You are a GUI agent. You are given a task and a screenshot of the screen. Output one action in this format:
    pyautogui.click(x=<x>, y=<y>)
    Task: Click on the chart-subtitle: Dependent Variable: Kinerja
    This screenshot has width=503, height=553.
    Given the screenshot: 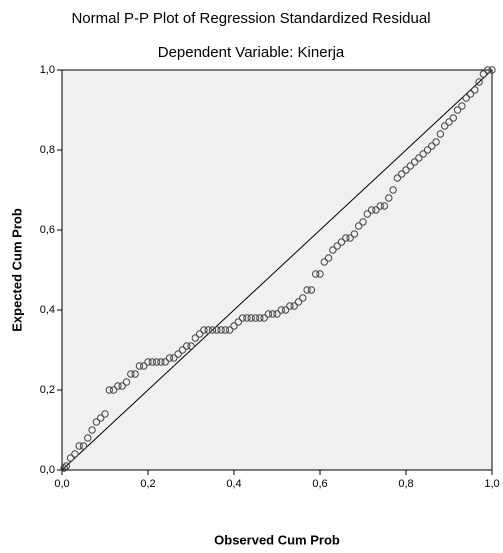 What is the action you would take?
    pyautogui.click(x=251, y=52)
    